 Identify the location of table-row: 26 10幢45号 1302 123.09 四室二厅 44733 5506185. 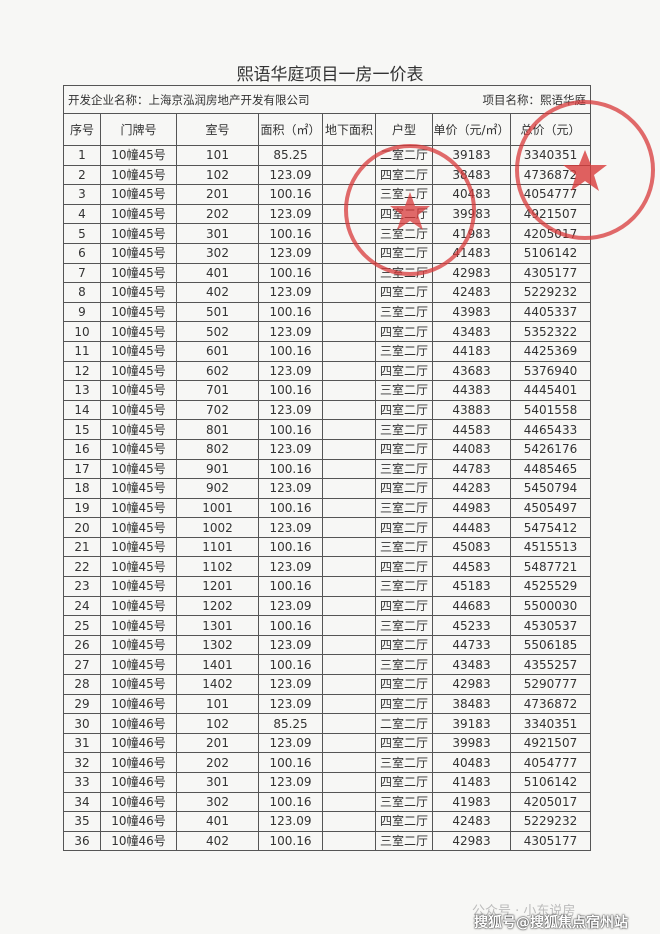
(327, 645).